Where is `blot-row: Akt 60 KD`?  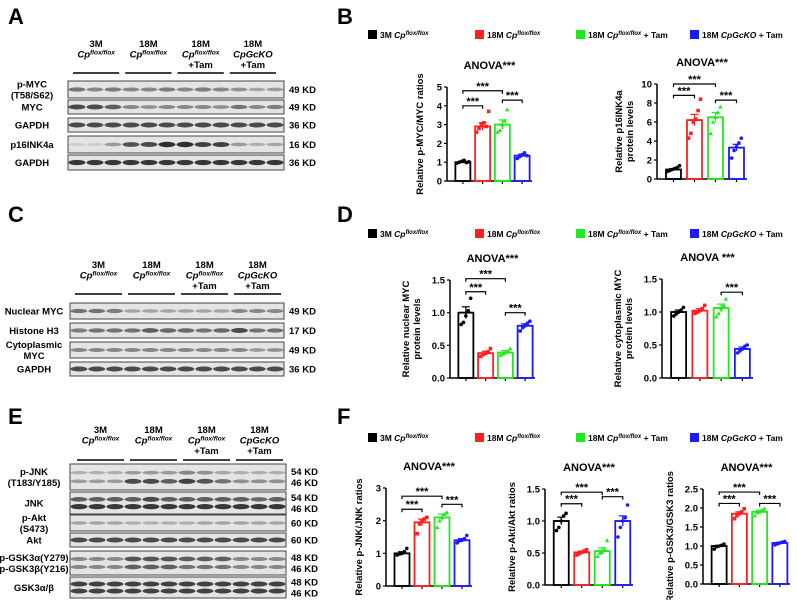 blot-row: Akt 60 KD is located at coordinates (172, 540).